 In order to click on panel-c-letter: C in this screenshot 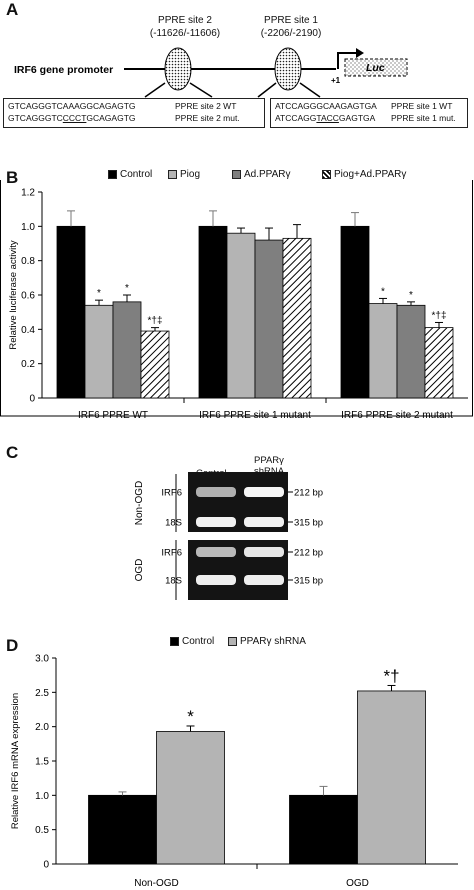, I will do `click(12, 452)`.